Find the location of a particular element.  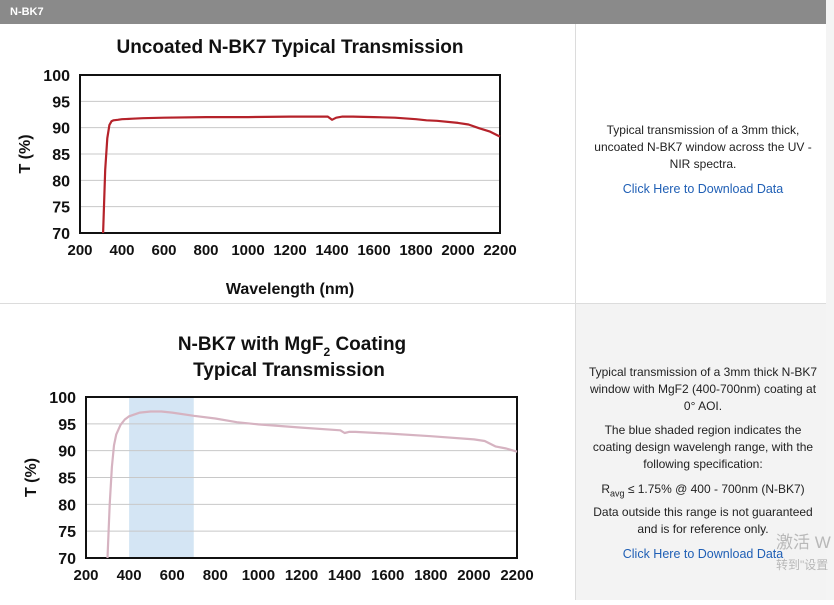

coated-spec: Ravg ≤ 1.75% @ 400 - 700nm (N-BK7) is located at coordinates (703, 491).